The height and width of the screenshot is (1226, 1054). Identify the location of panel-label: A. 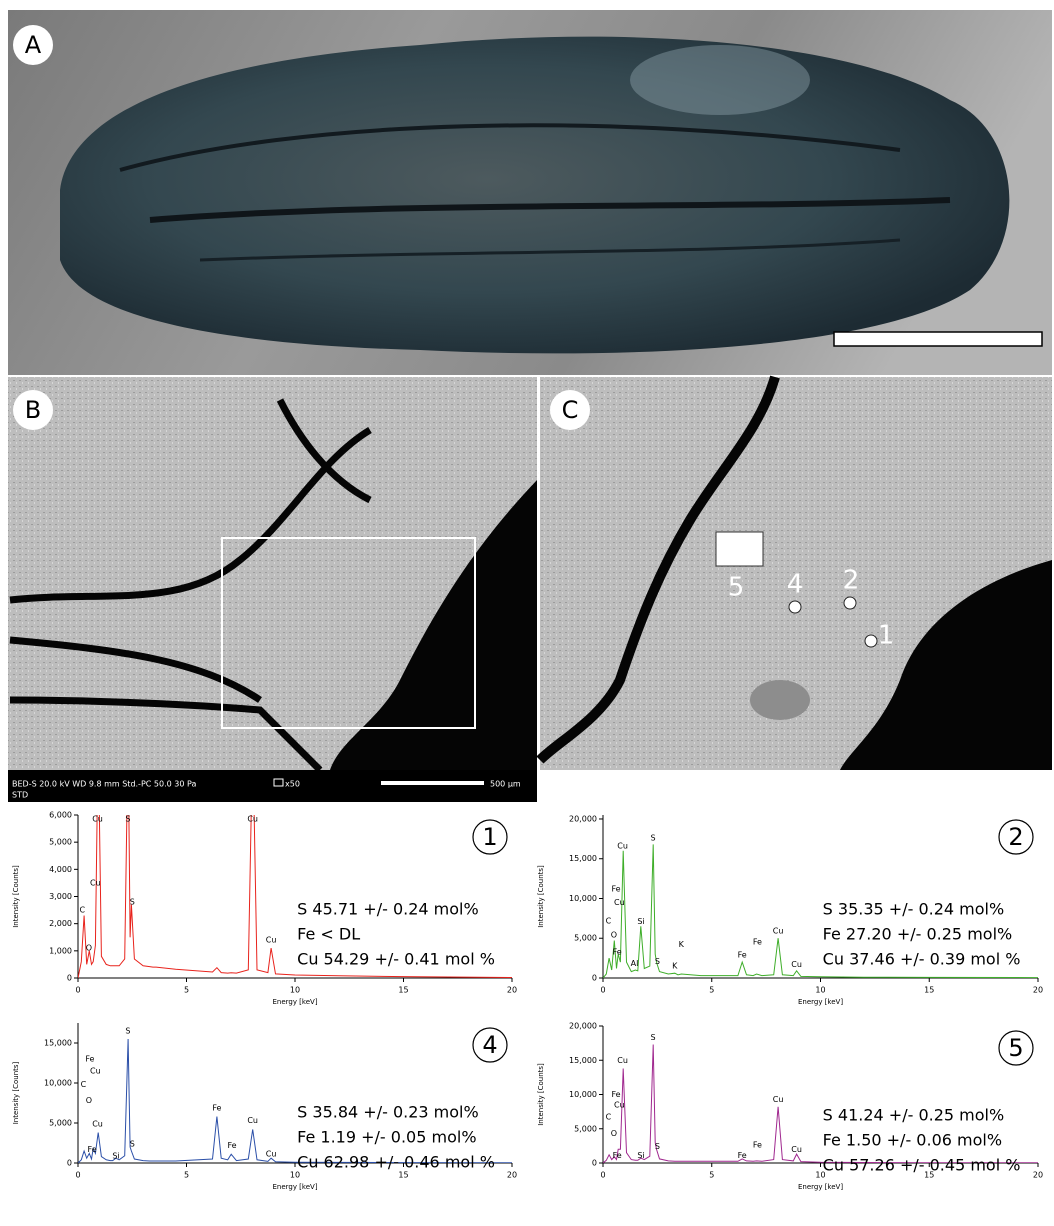
(33, 45).